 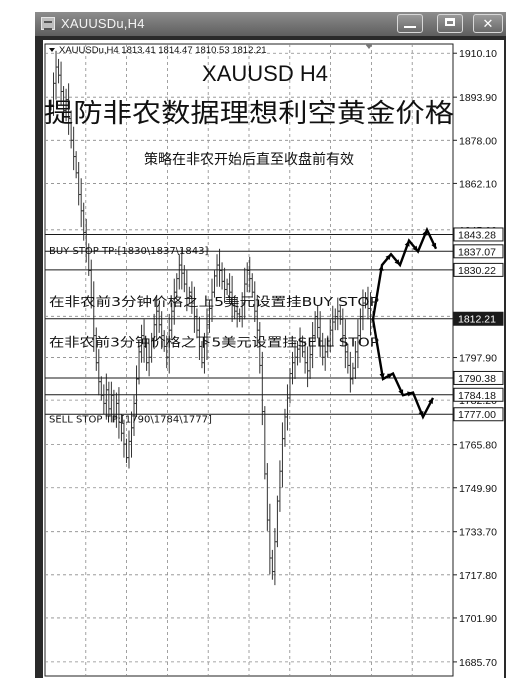 What do you see at coordinates (478, 489) in the screenshot?
I see `y-tick-label: 1749.90` at bounding box center [478, 489].